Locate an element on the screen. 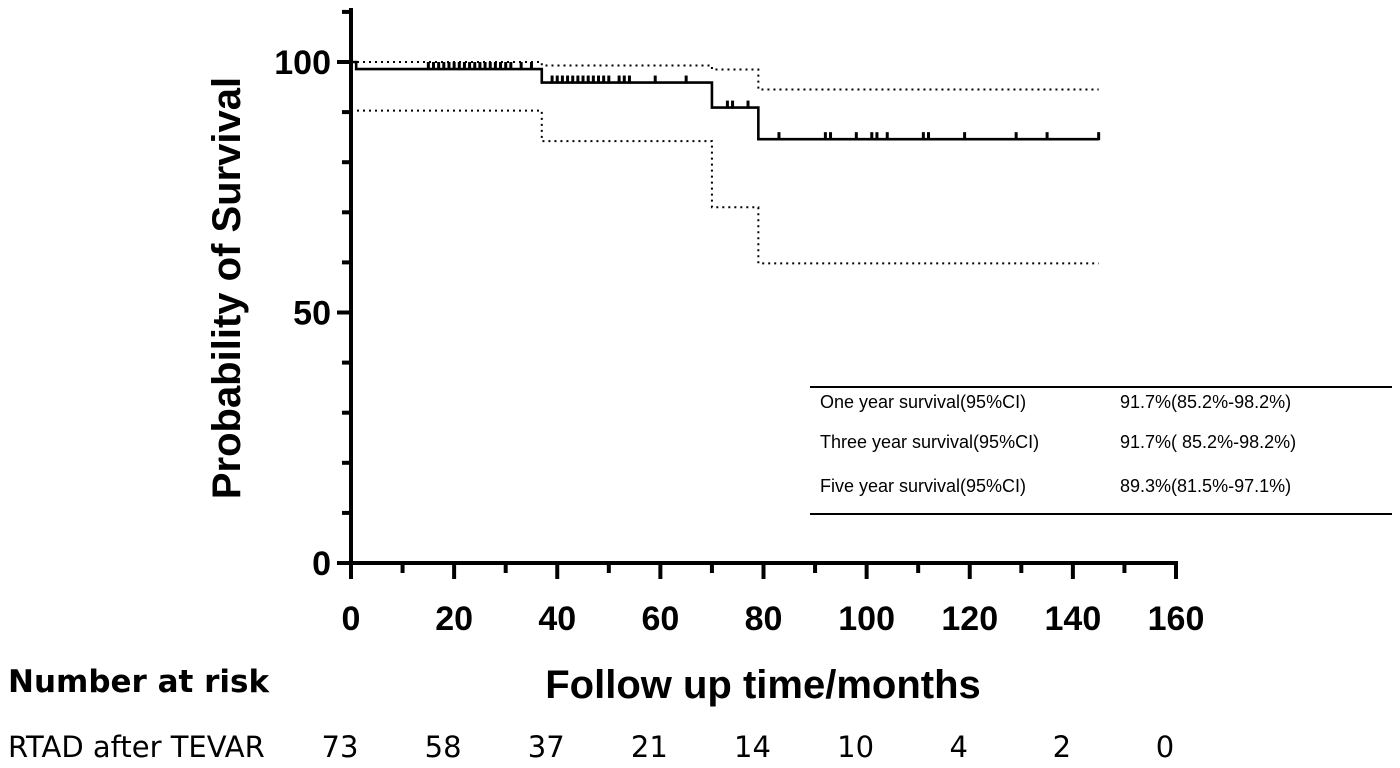 Image resolution: width=1400 pixels, height=768 pixels. table-row-value: 91.7%( 85.2%-98.2%) is located at coordinates (1208, 442).